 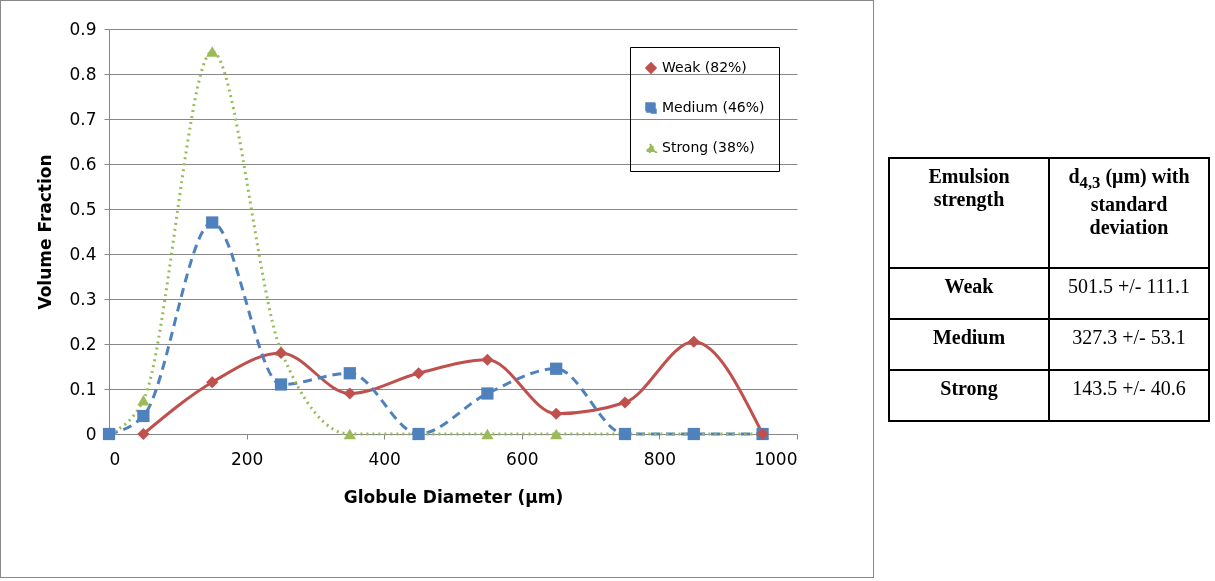 I want to click on x-tick-label: 600, so click(x=522, y=458).